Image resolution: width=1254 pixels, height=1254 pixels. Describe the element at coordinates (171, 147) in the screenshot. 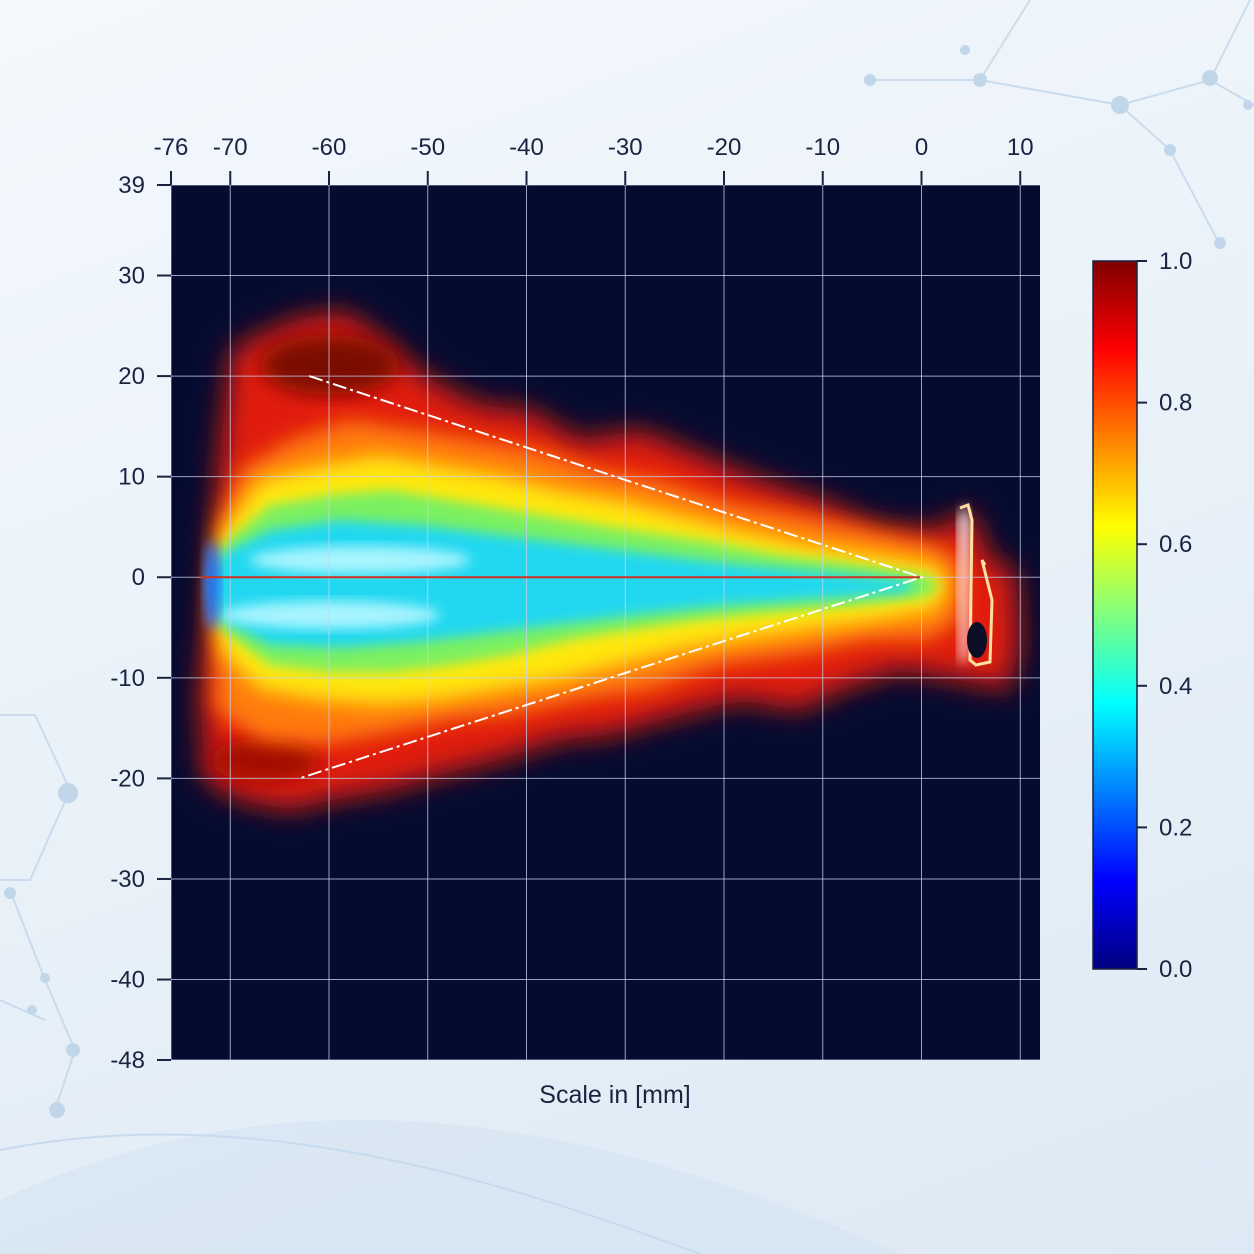

I see `x-tick-label: -76` at that location.